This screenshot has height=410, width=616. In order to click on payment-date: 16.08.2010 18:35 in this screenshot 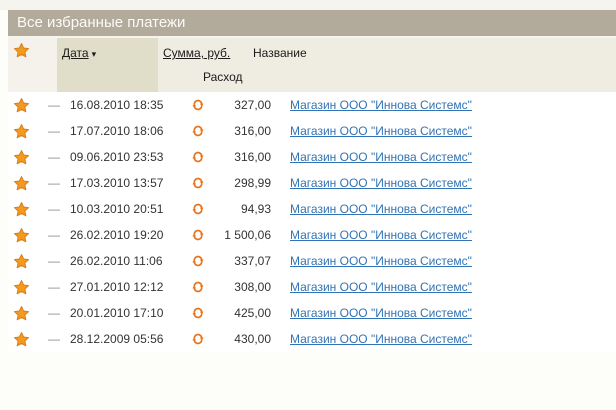, I will do `click(117, 105)`.